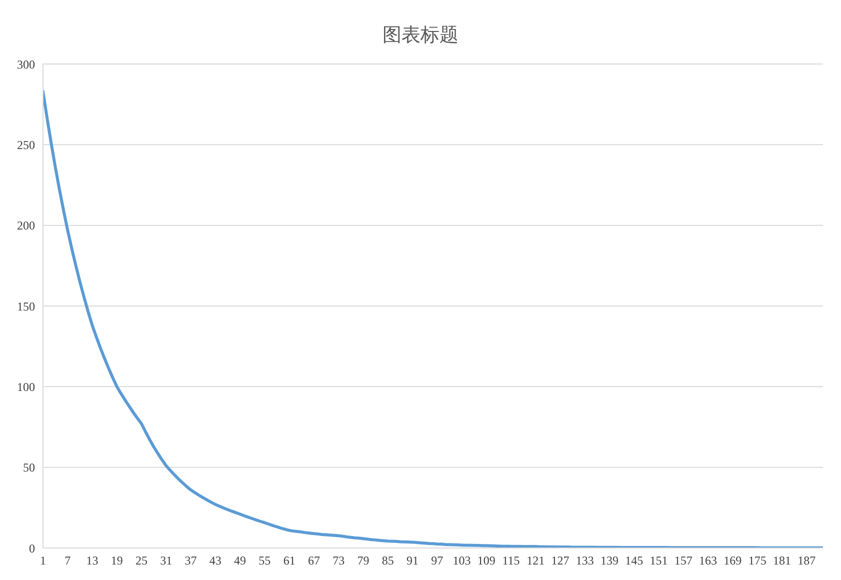  Describe the element at coordinates (609, 561) in the screenshot. I see `x-tick-label: 139` at that location.